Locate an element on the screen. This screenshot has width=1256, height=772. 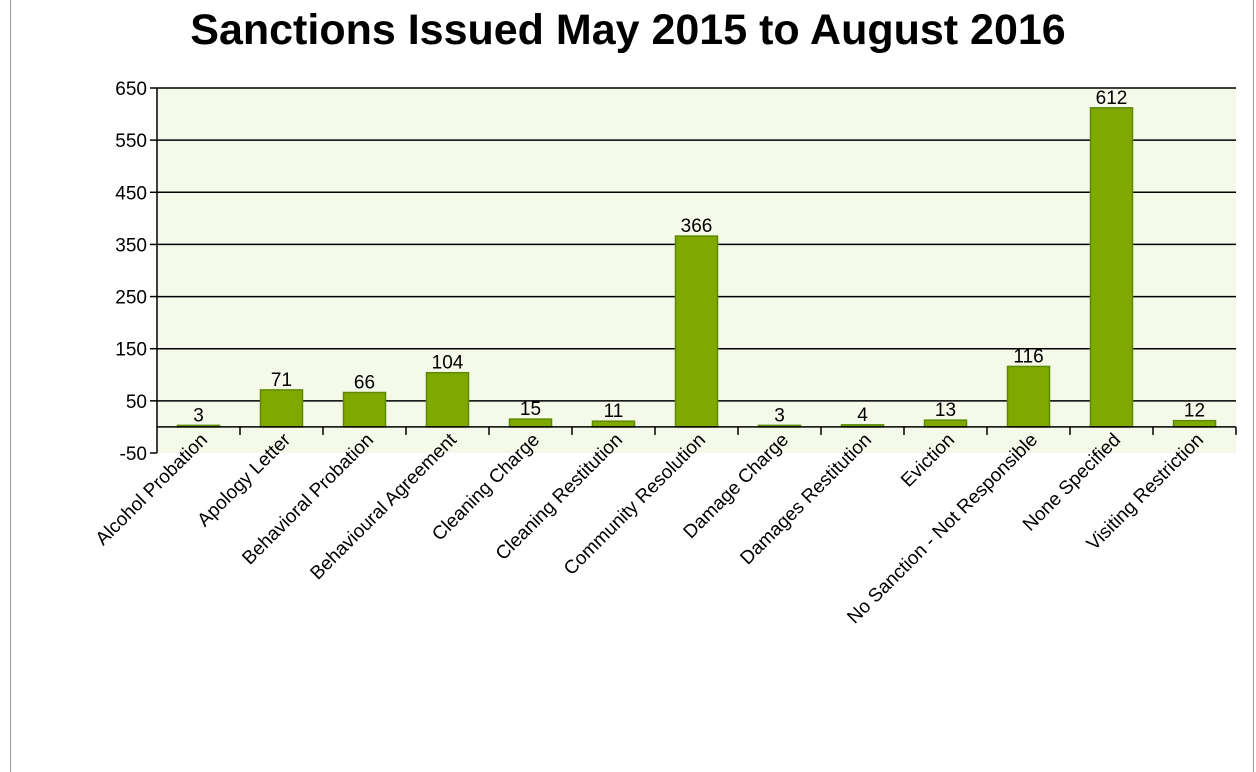
y-tick-label: -50 is located at coordinates (133, 454).